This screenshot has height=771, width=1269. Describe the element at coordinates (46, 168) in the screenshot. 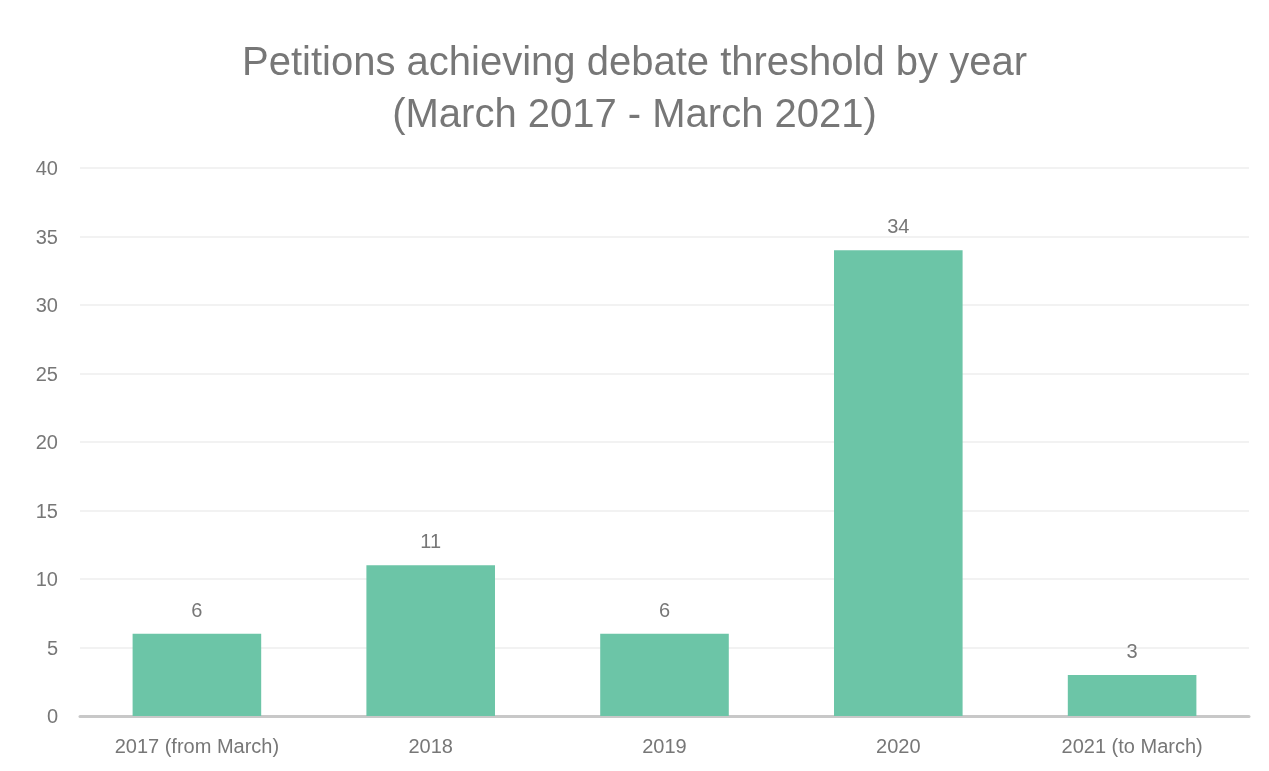

I see `y-tick-label: 40` at that location.